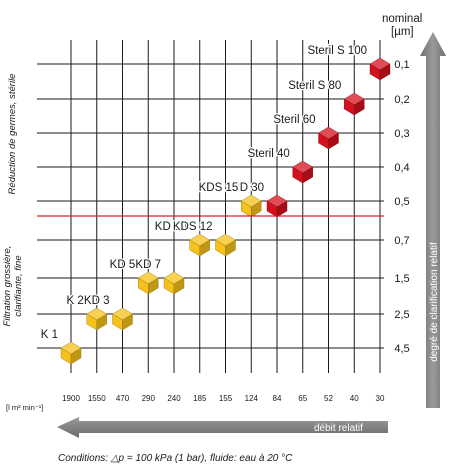 The height and width of the screenshot is (469, 449). Describe the element at coordinates (338, 428) in the screenshot. I see `flow-arrow-label: débit relatif` at that location.